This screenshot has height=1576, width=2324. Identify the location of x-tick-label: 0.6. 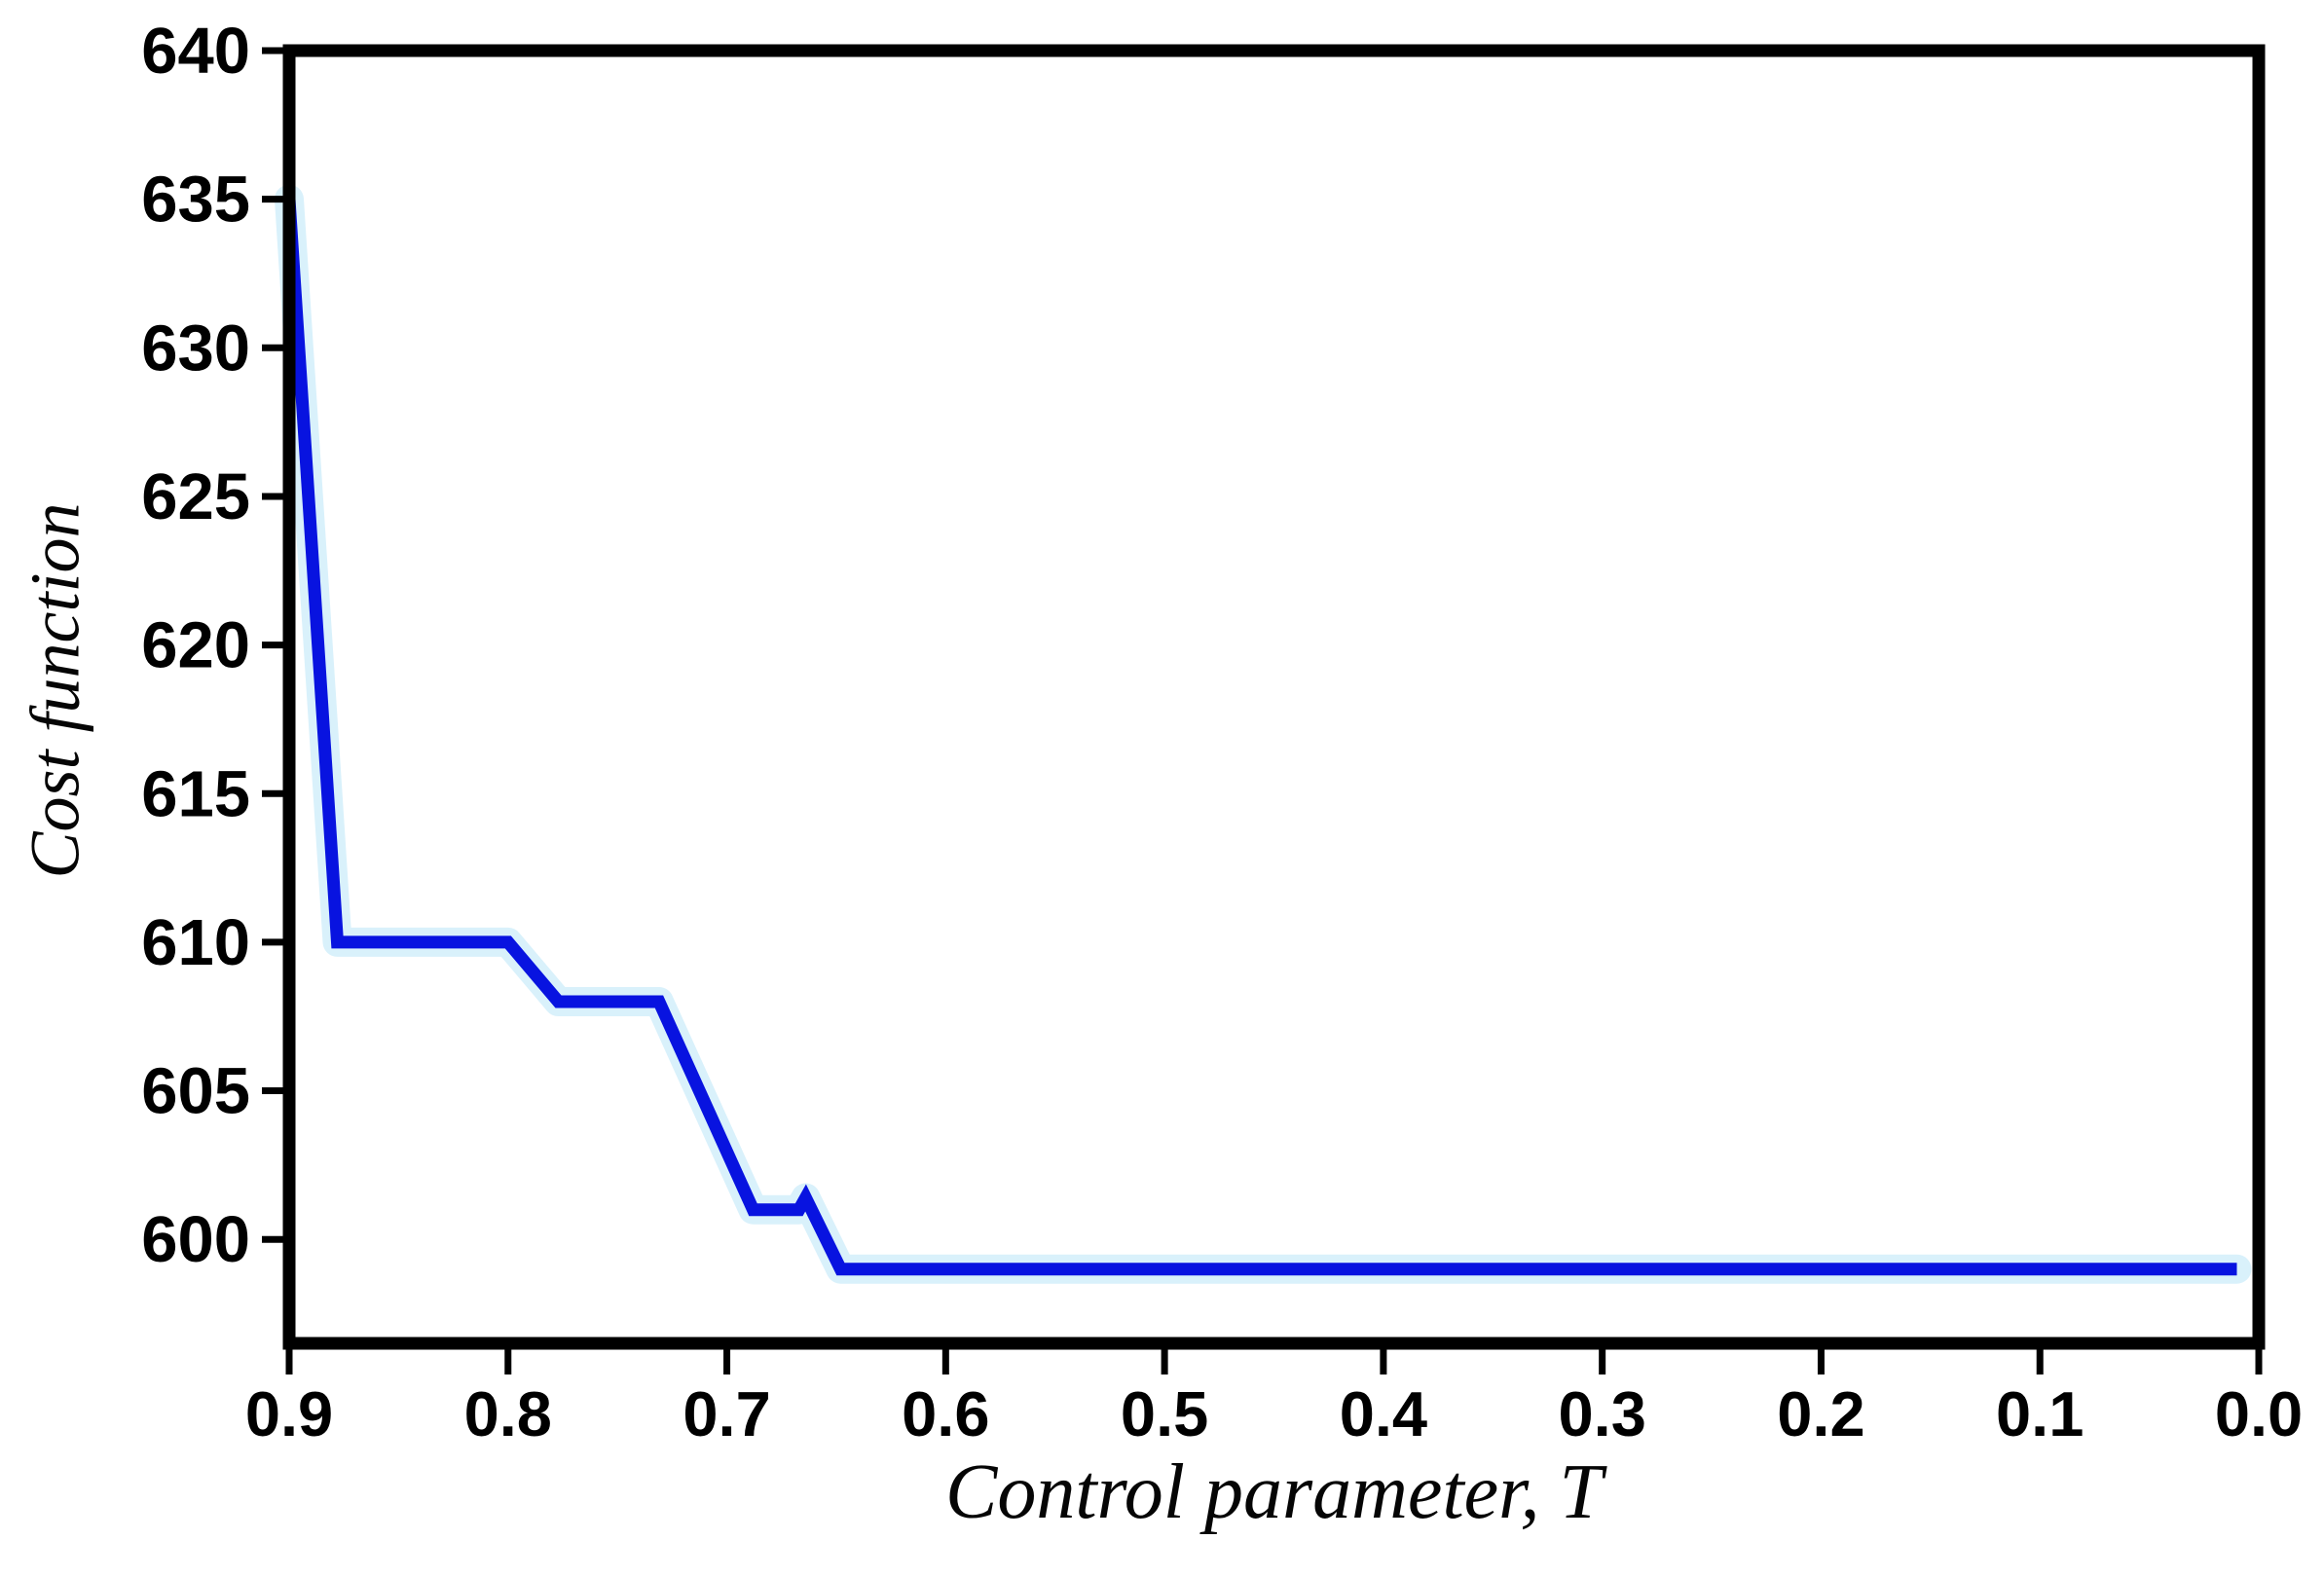
(945, 1413).